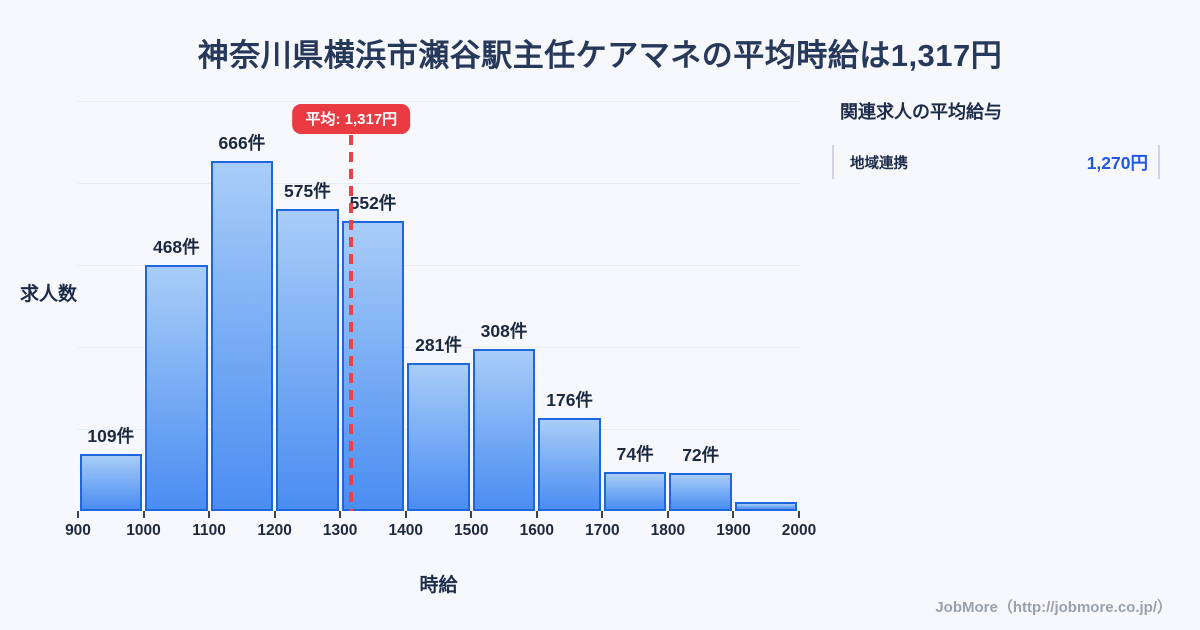 The image size is (1200, 630). What do you see at coordinates (373, 203) in the screenshot?
I see `bar-value-label: 552件` at bounding box center [373, 203].